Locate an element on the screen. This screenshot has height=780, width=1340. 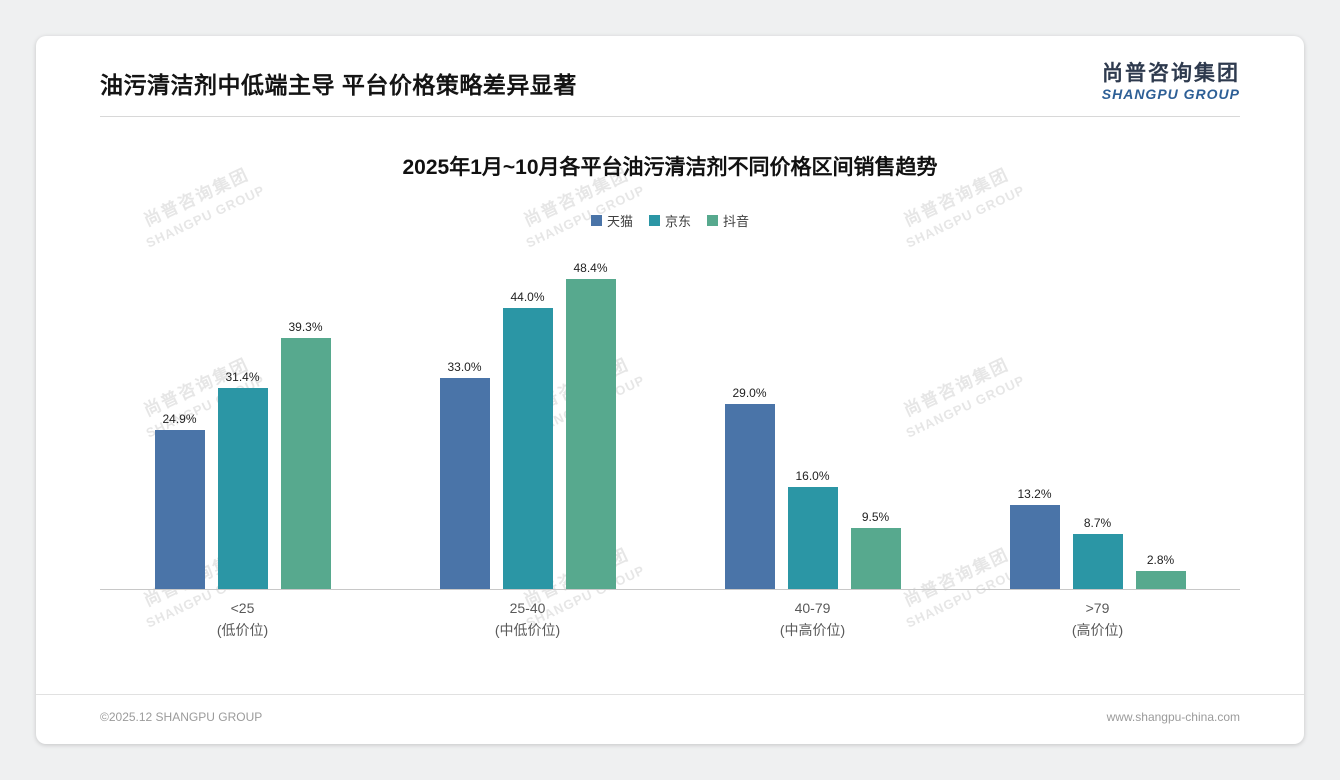
company-logo: 尚普咨询集团 SHANGPU GROUP is located at coordinates (1171, 82).